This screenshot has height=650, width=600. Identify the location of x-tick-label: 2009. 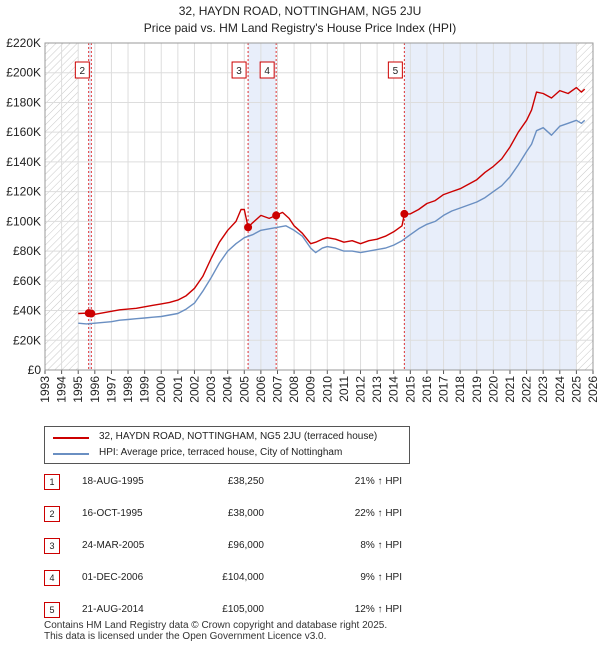
(311, 389).